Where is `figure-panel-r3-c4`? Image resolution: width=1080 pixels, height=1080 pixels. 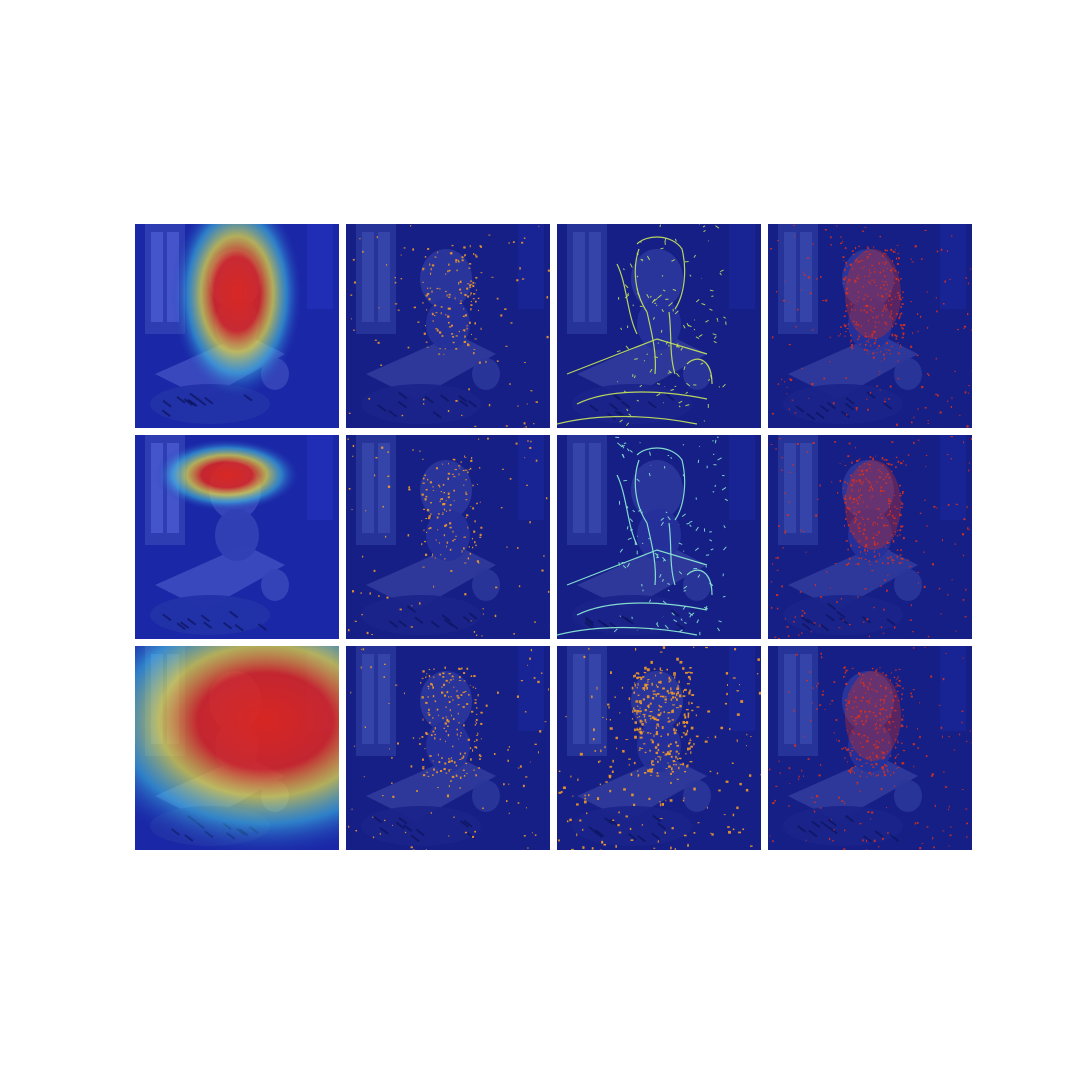
figure-panel-r3-c4 is located at coordinates (870, 748).